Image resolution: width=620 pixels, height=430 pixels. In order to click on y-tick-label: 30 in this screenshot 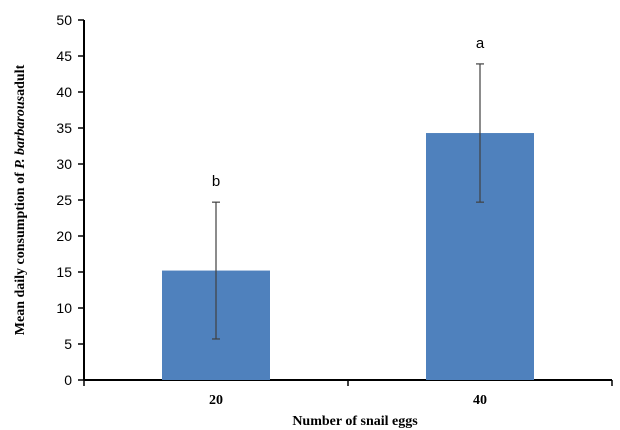, I will do `click(64, 164)`.